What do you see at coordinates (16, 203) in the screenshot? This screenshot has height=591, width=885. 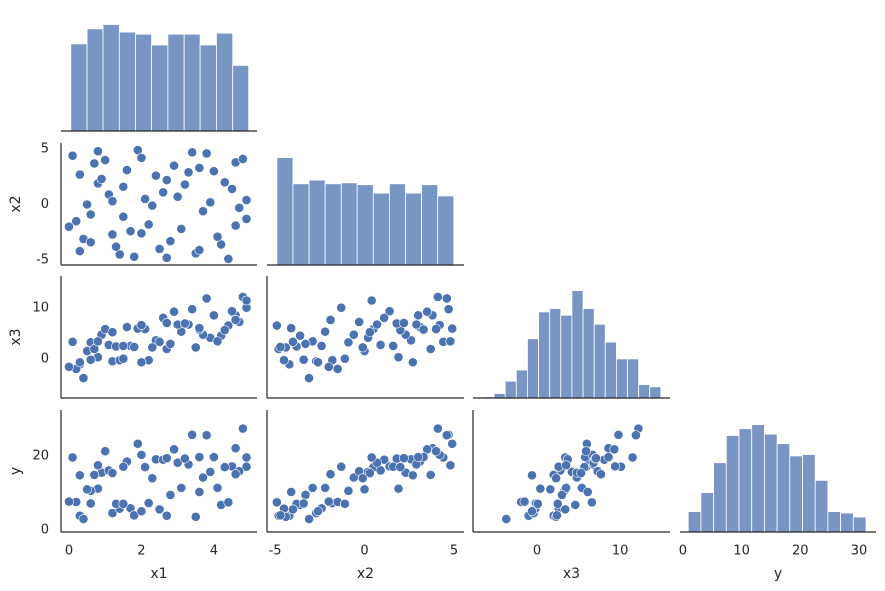 I see `y-axis-label: x2` at bounding box center [16, 203].